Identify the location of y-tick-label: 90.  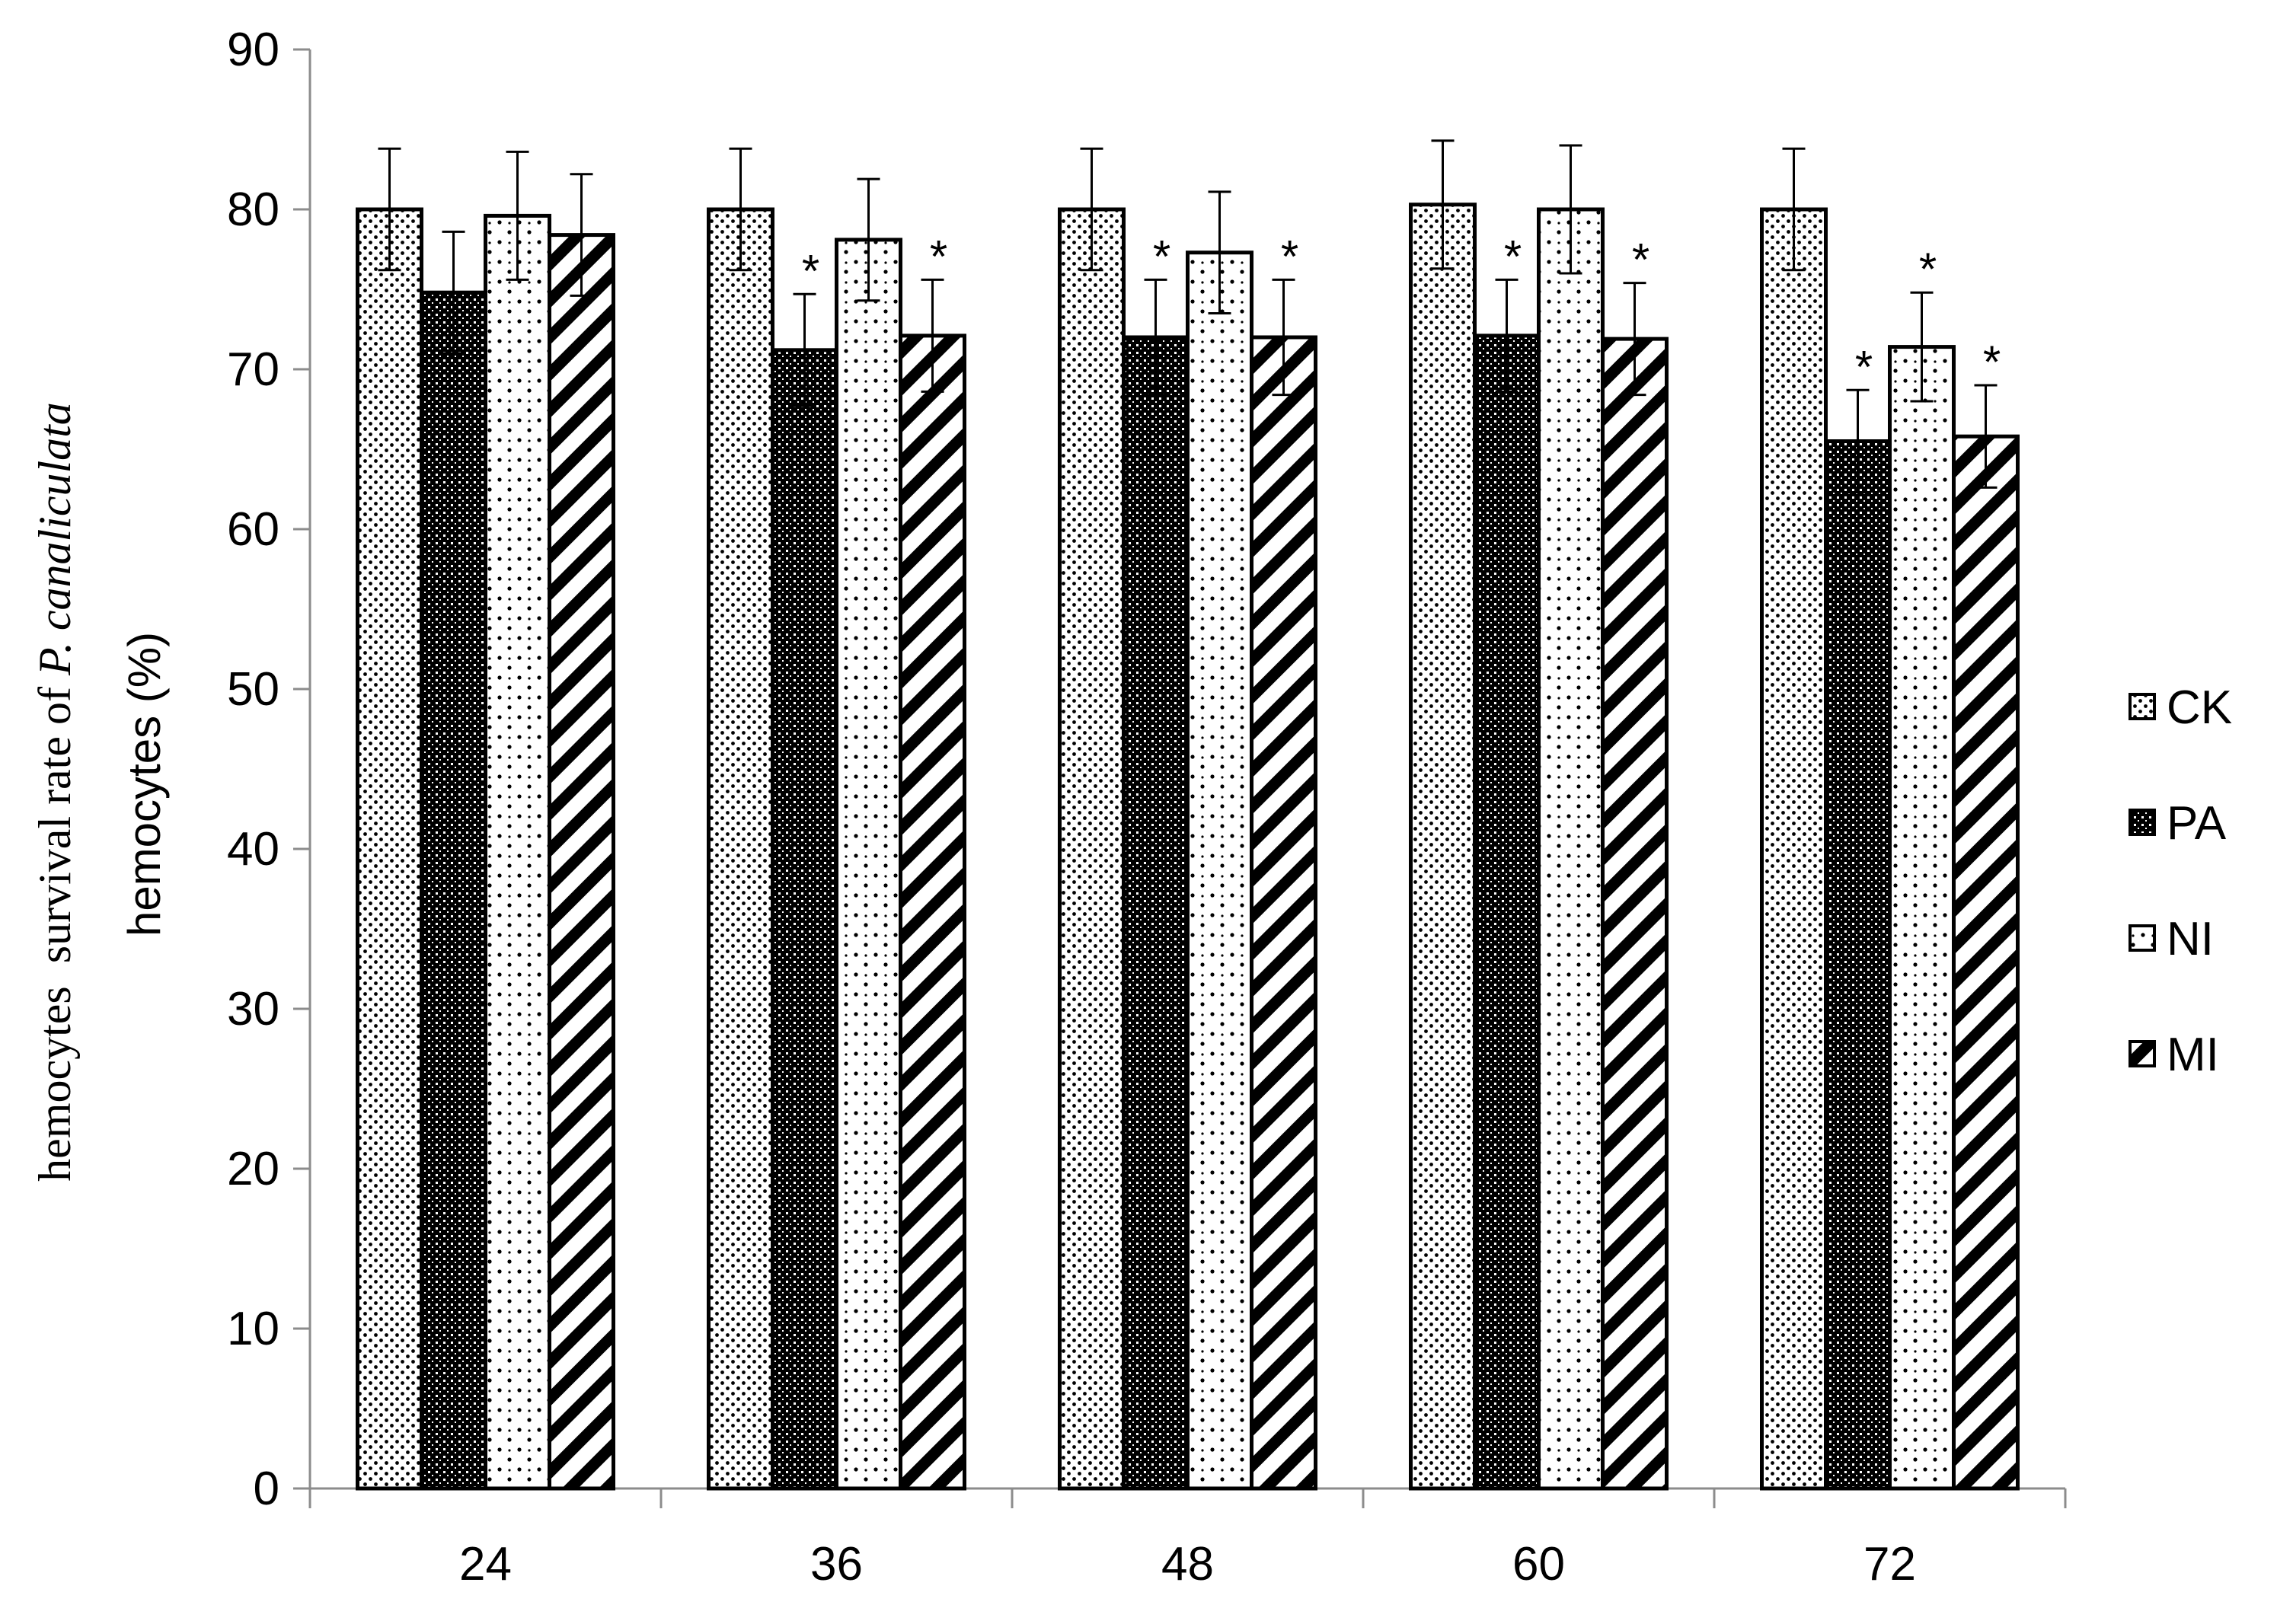
(253, 50).